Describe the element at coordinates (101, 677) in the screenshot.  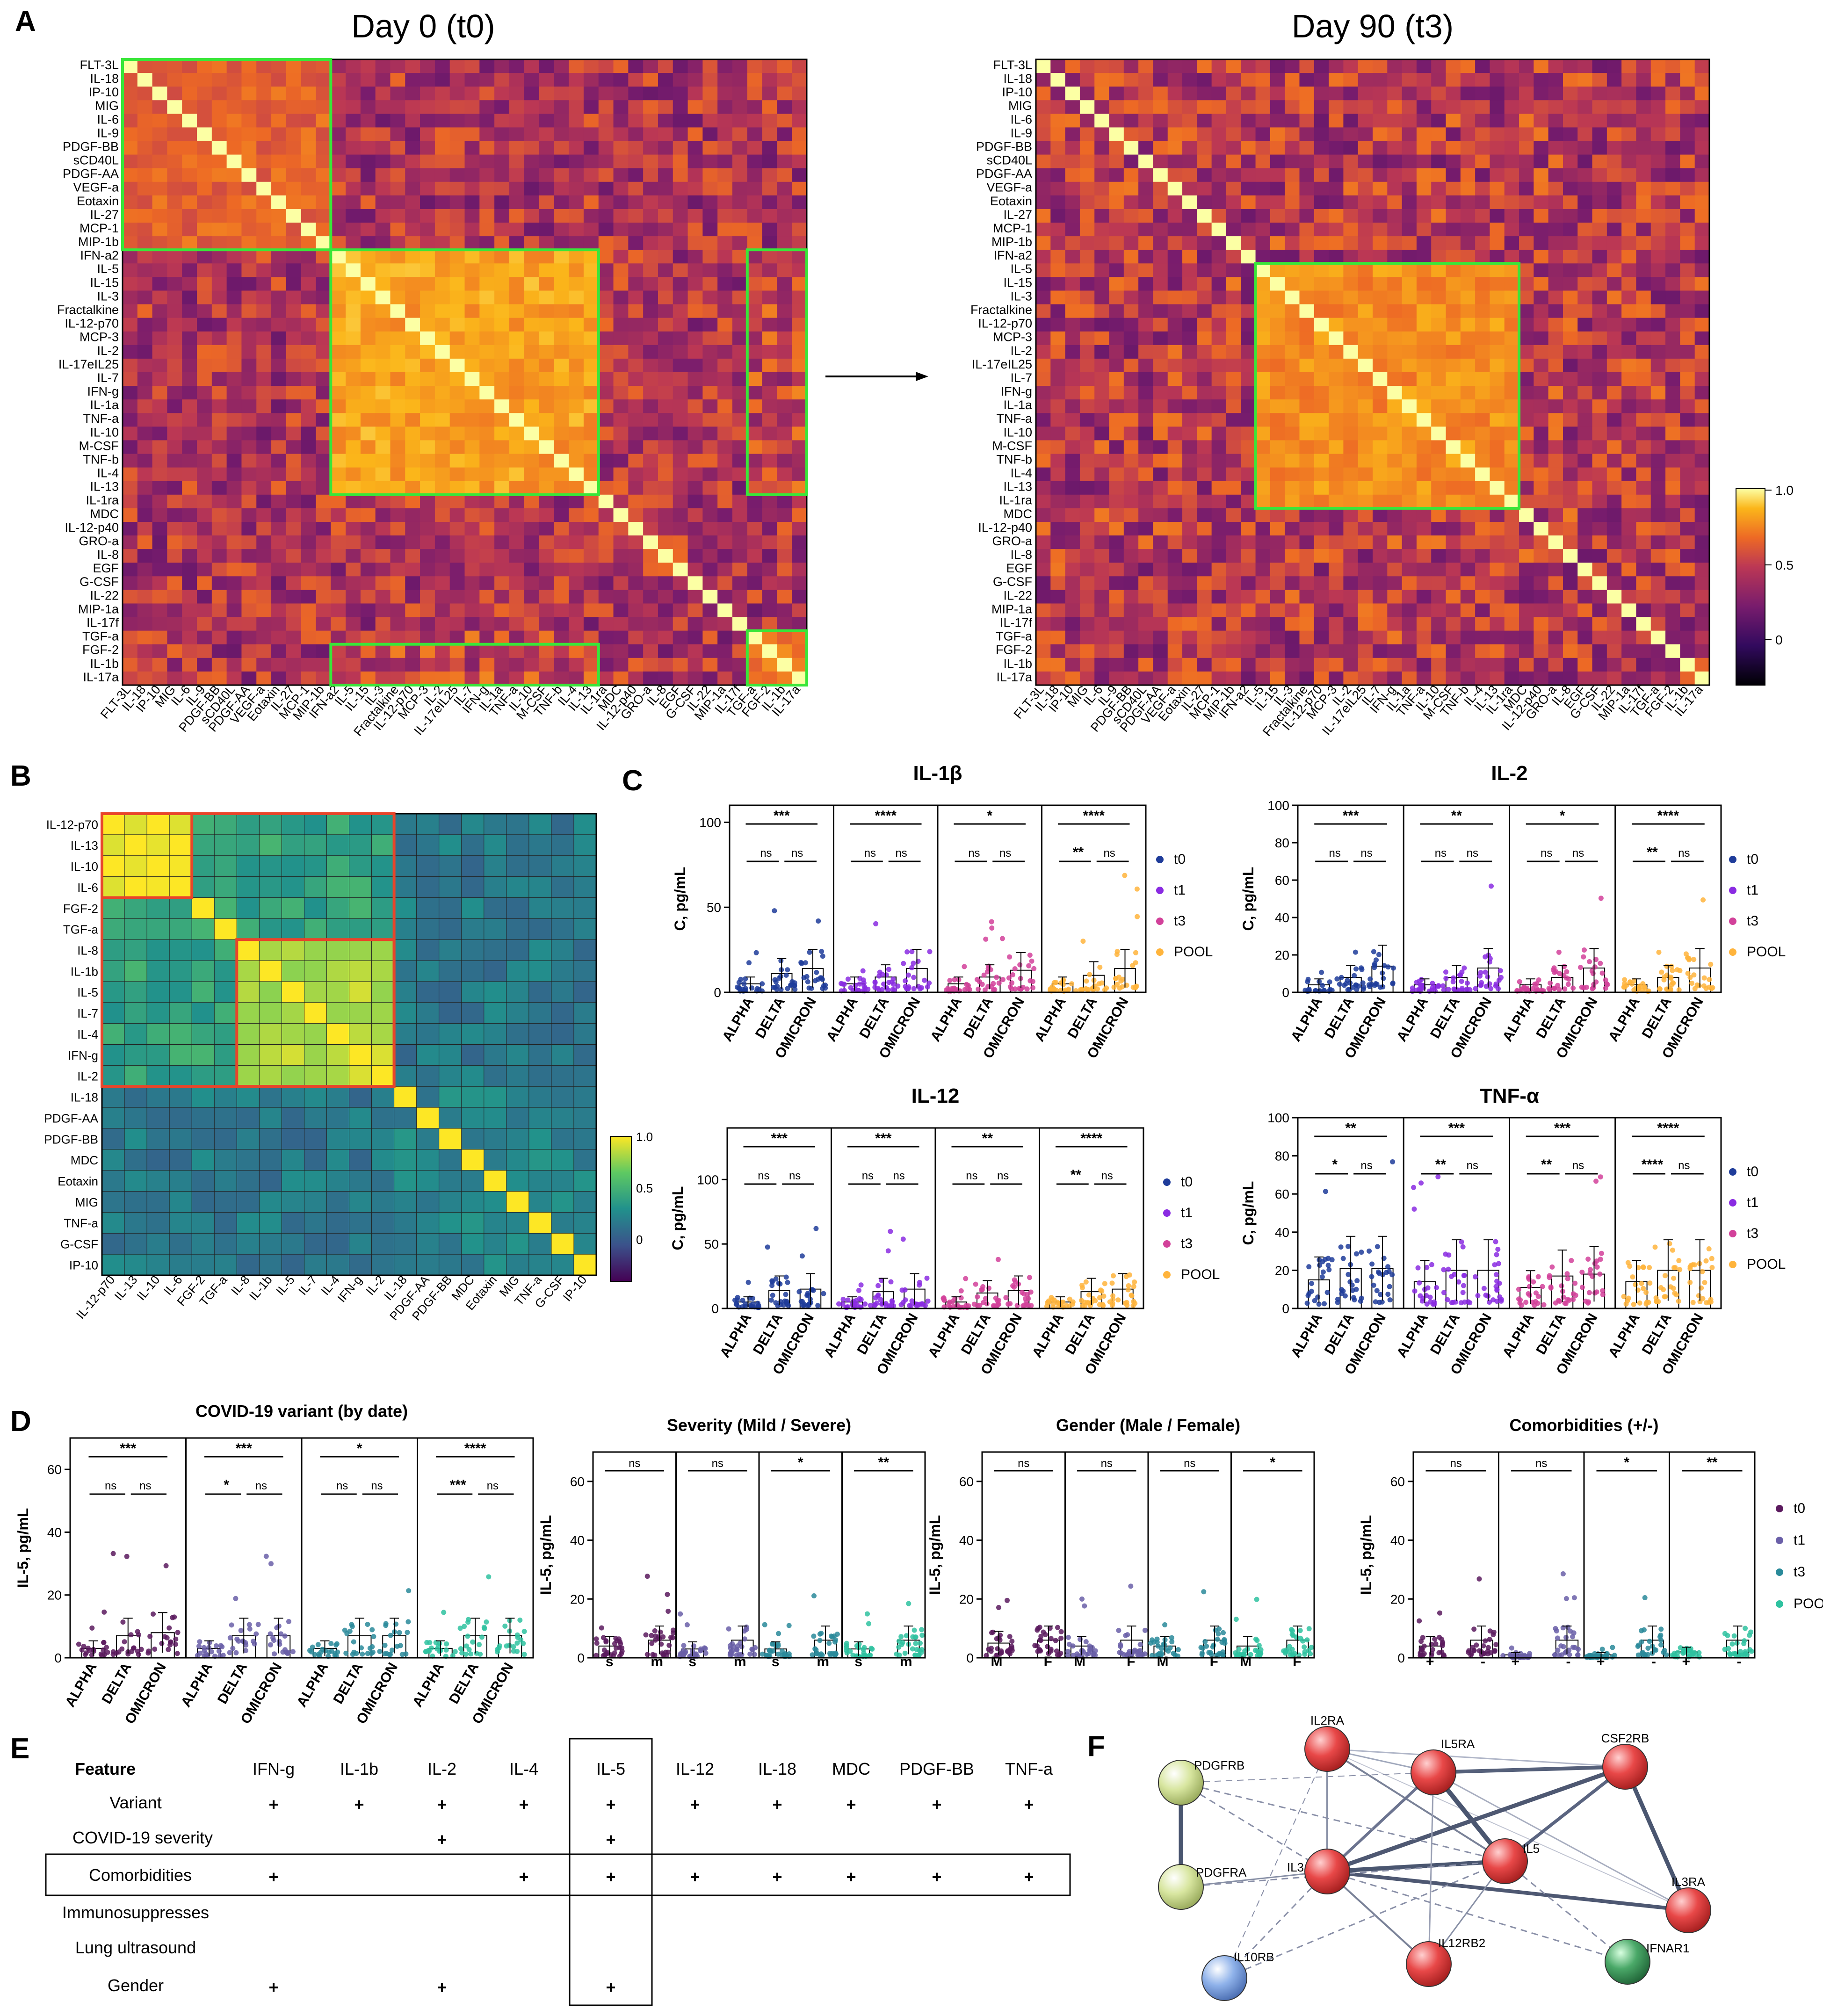
I see `heatmap-row-label: IL-17a` at that location.